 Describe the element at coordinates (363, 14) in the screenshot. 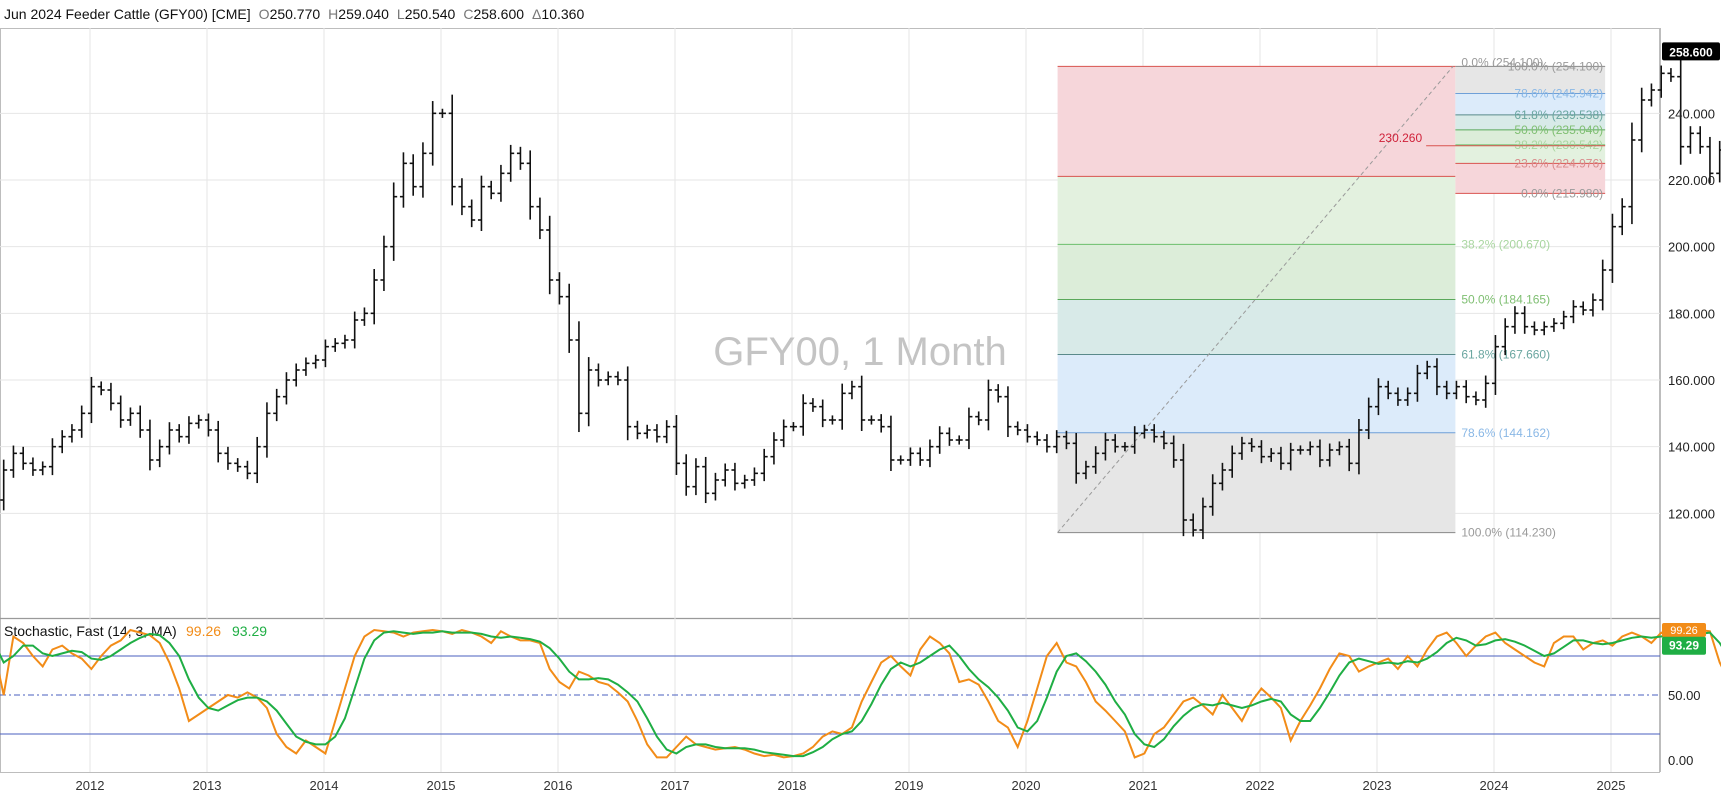

I see `high-value: 259.040` at that location.